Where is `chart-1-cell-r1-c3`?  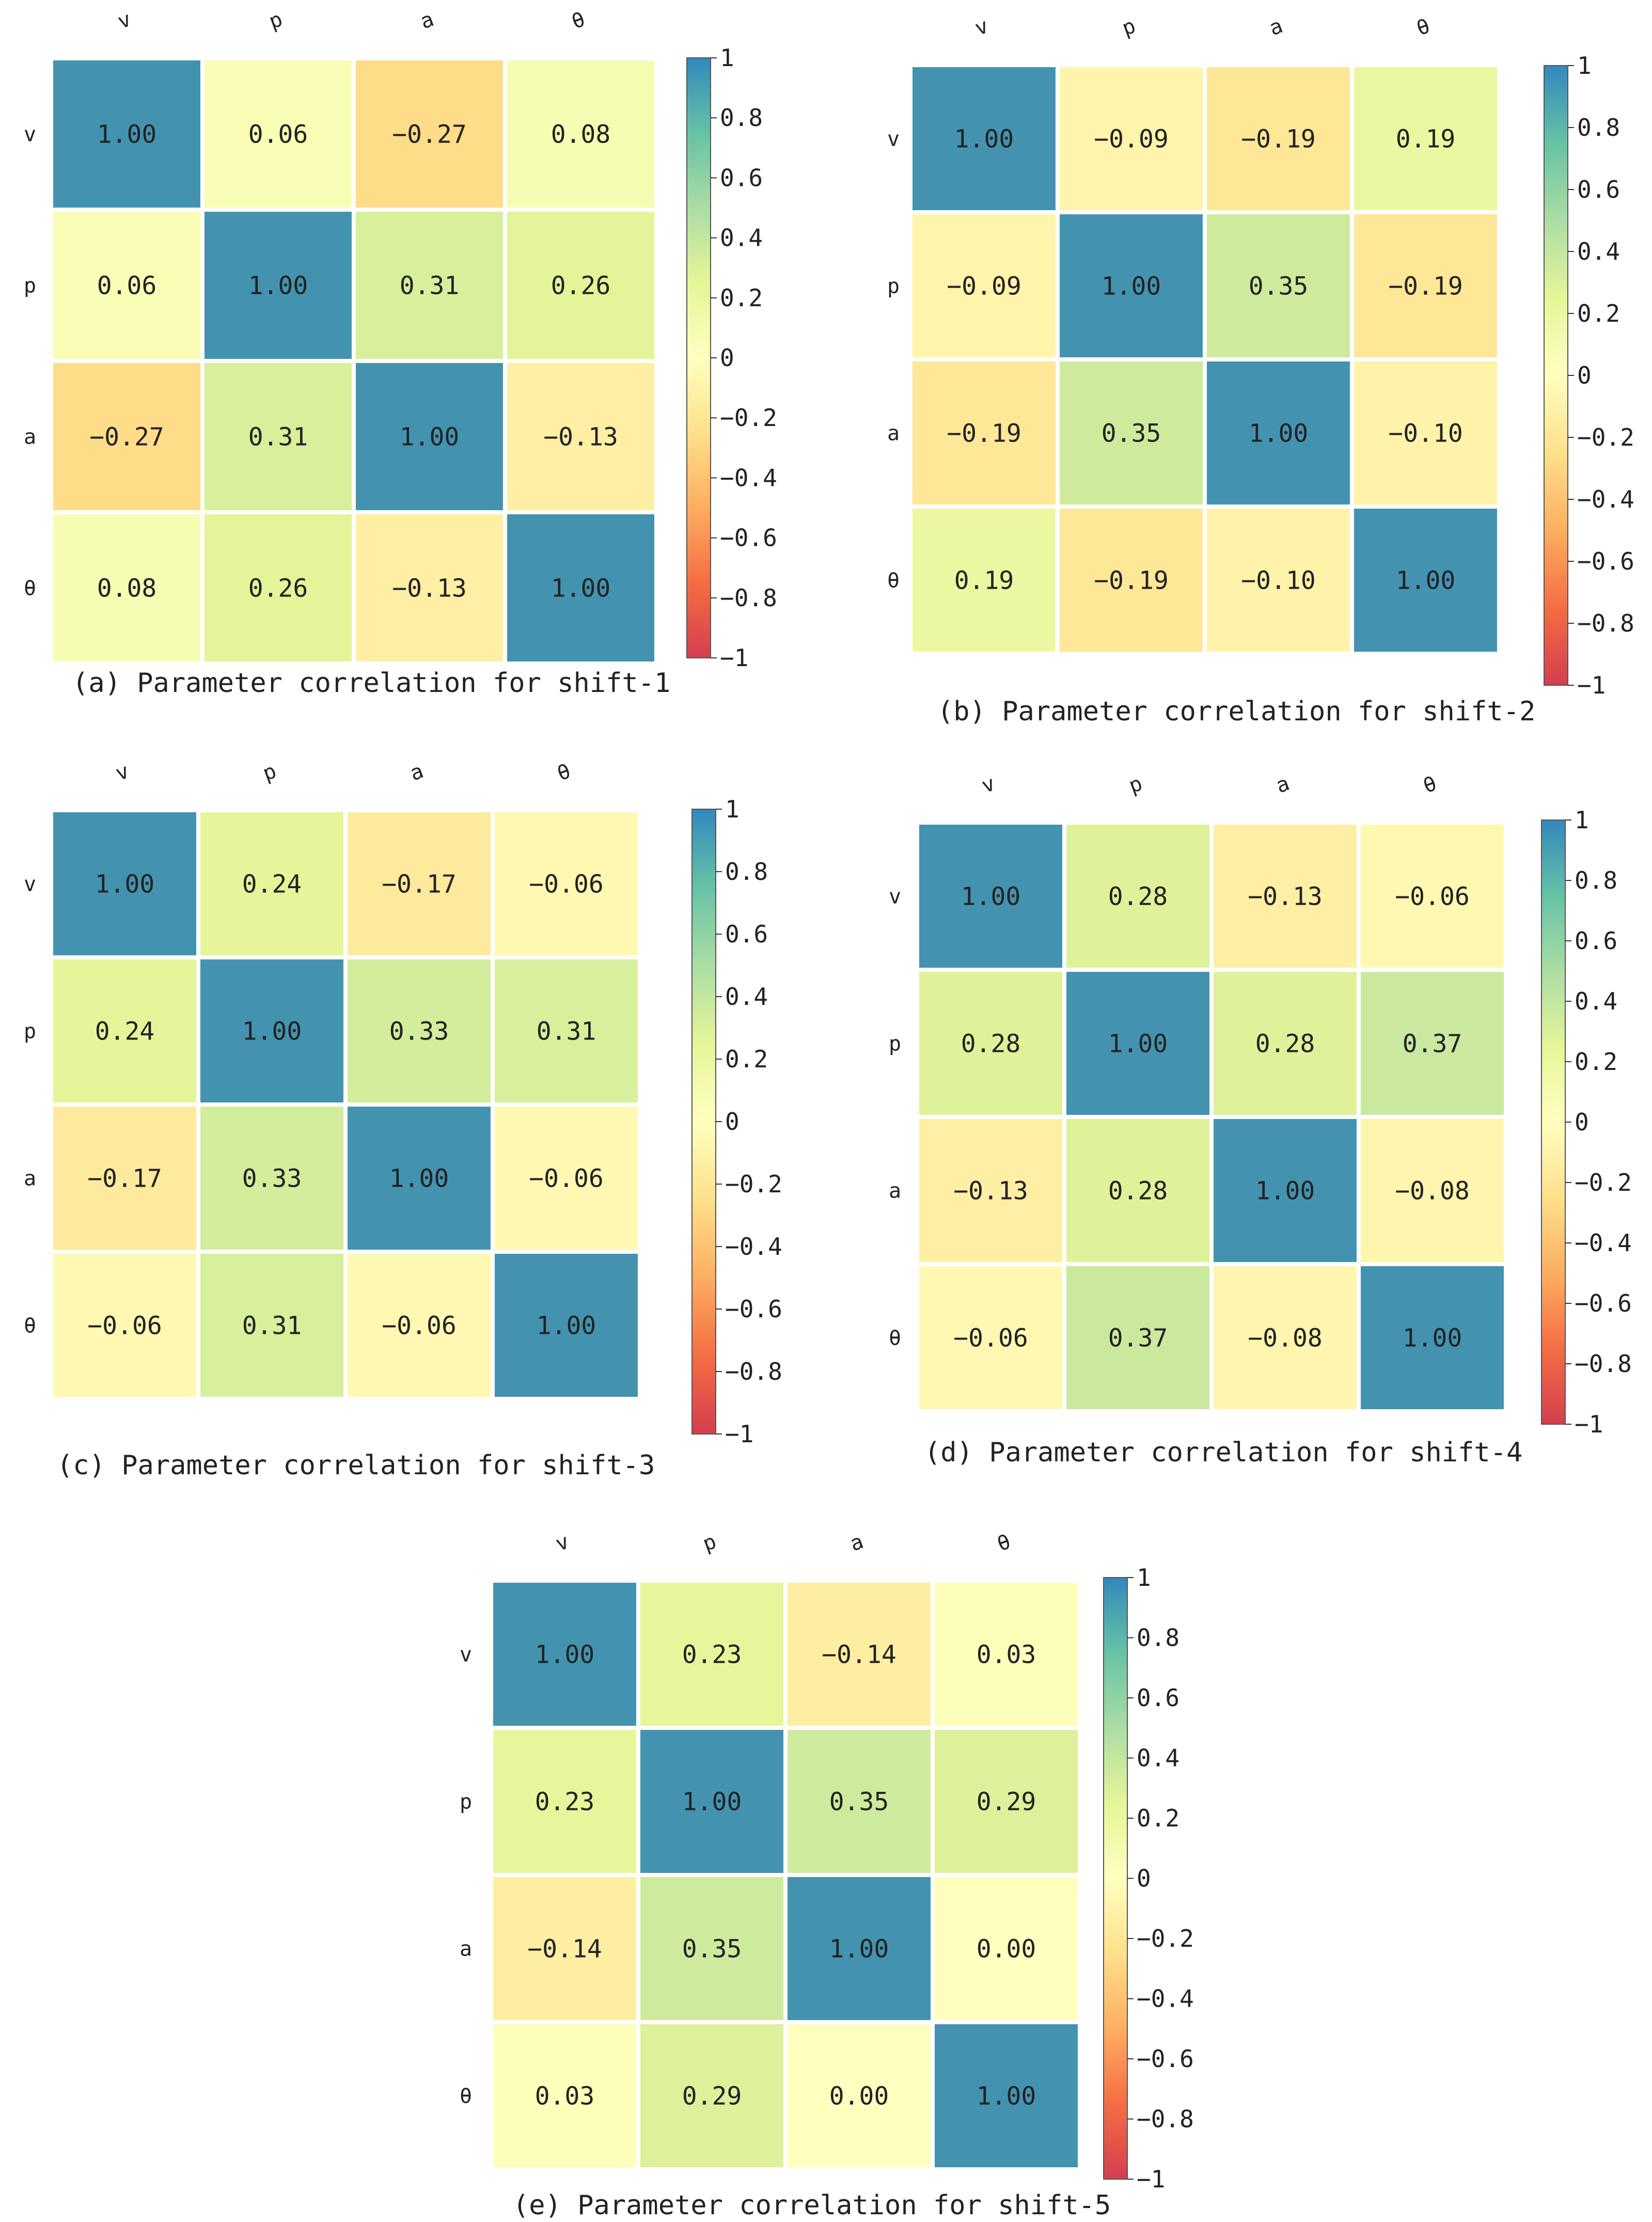 chart-1-cell-r1-c3 is located at coordinates (429, 134).